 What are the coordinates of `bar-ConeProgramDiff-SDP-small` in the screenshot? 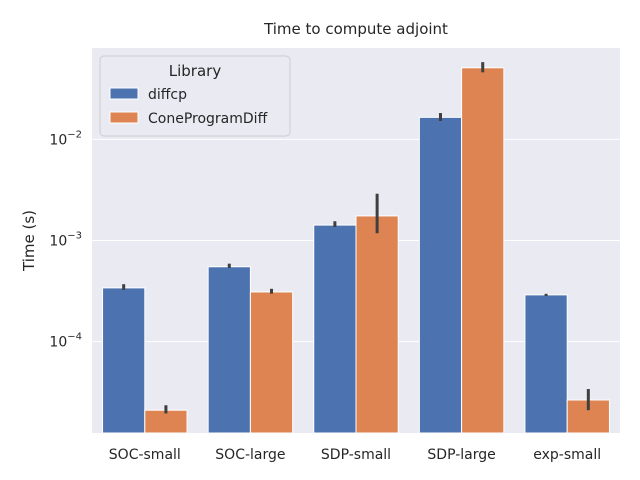 It's located at (377, 324).